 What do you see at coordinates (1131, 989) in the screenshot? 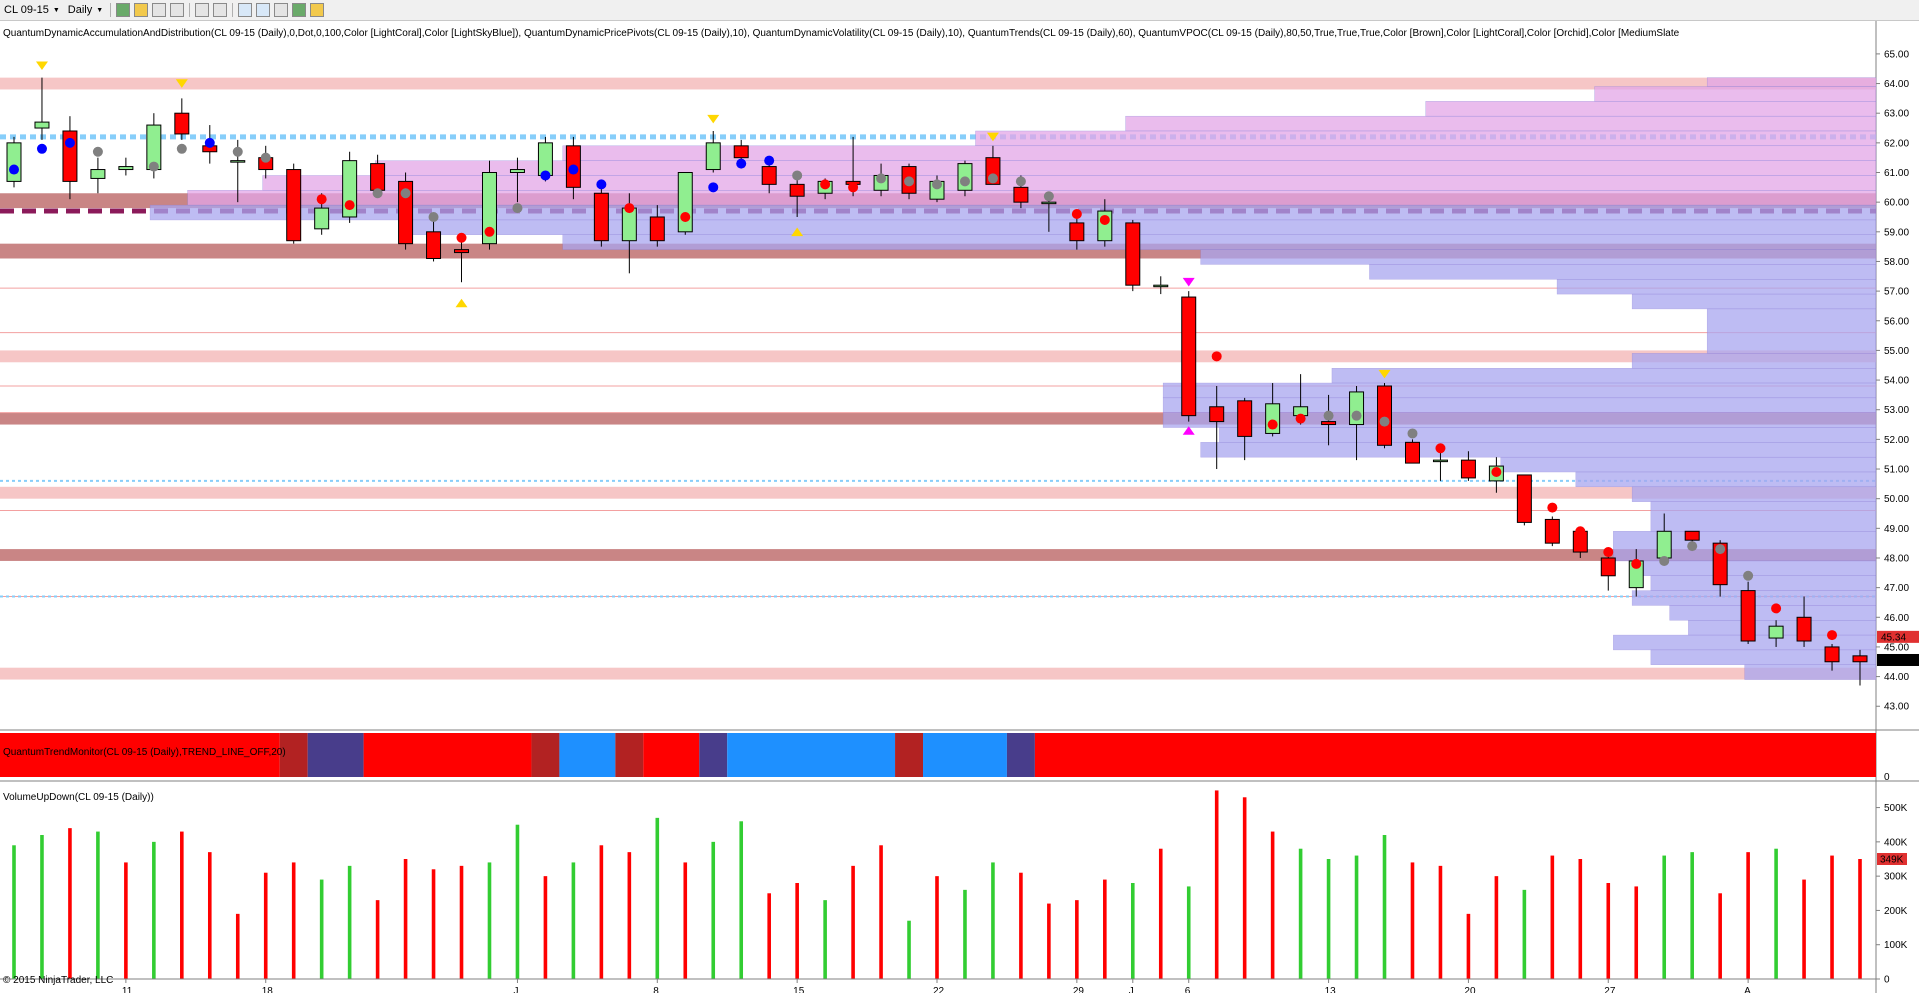
I see `date-axis-label: J` at bounding box center [1131, 989].